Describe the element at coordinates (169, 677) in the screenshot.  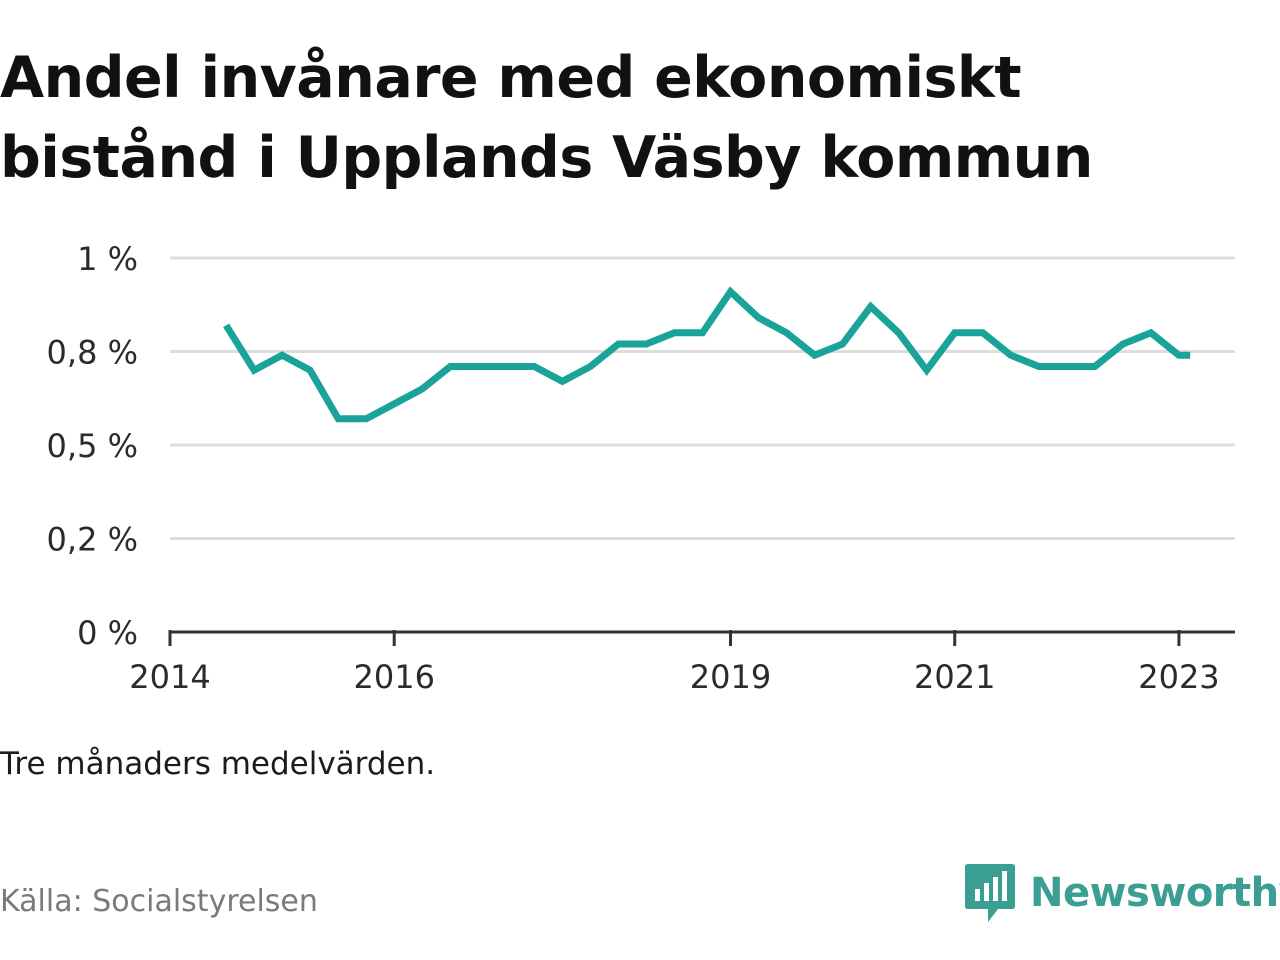
I see `x-tick-label: 2014` at that location.